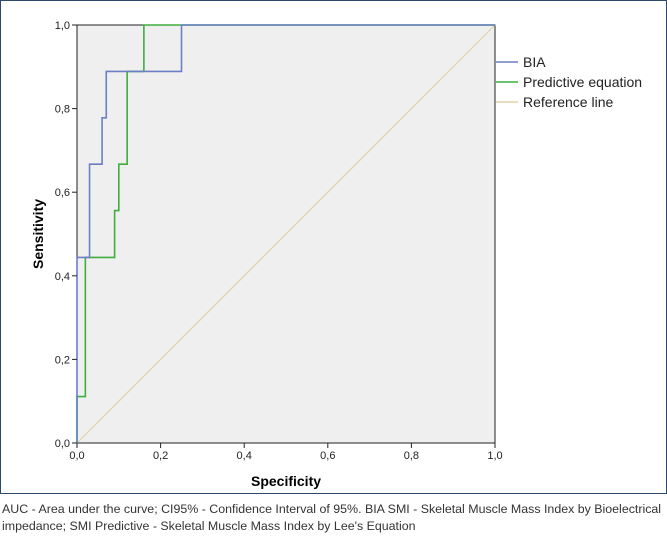  Describe the element at coordinates (62, 360) in the screenshot. I see `y-tick-label: 0,2` at that location.